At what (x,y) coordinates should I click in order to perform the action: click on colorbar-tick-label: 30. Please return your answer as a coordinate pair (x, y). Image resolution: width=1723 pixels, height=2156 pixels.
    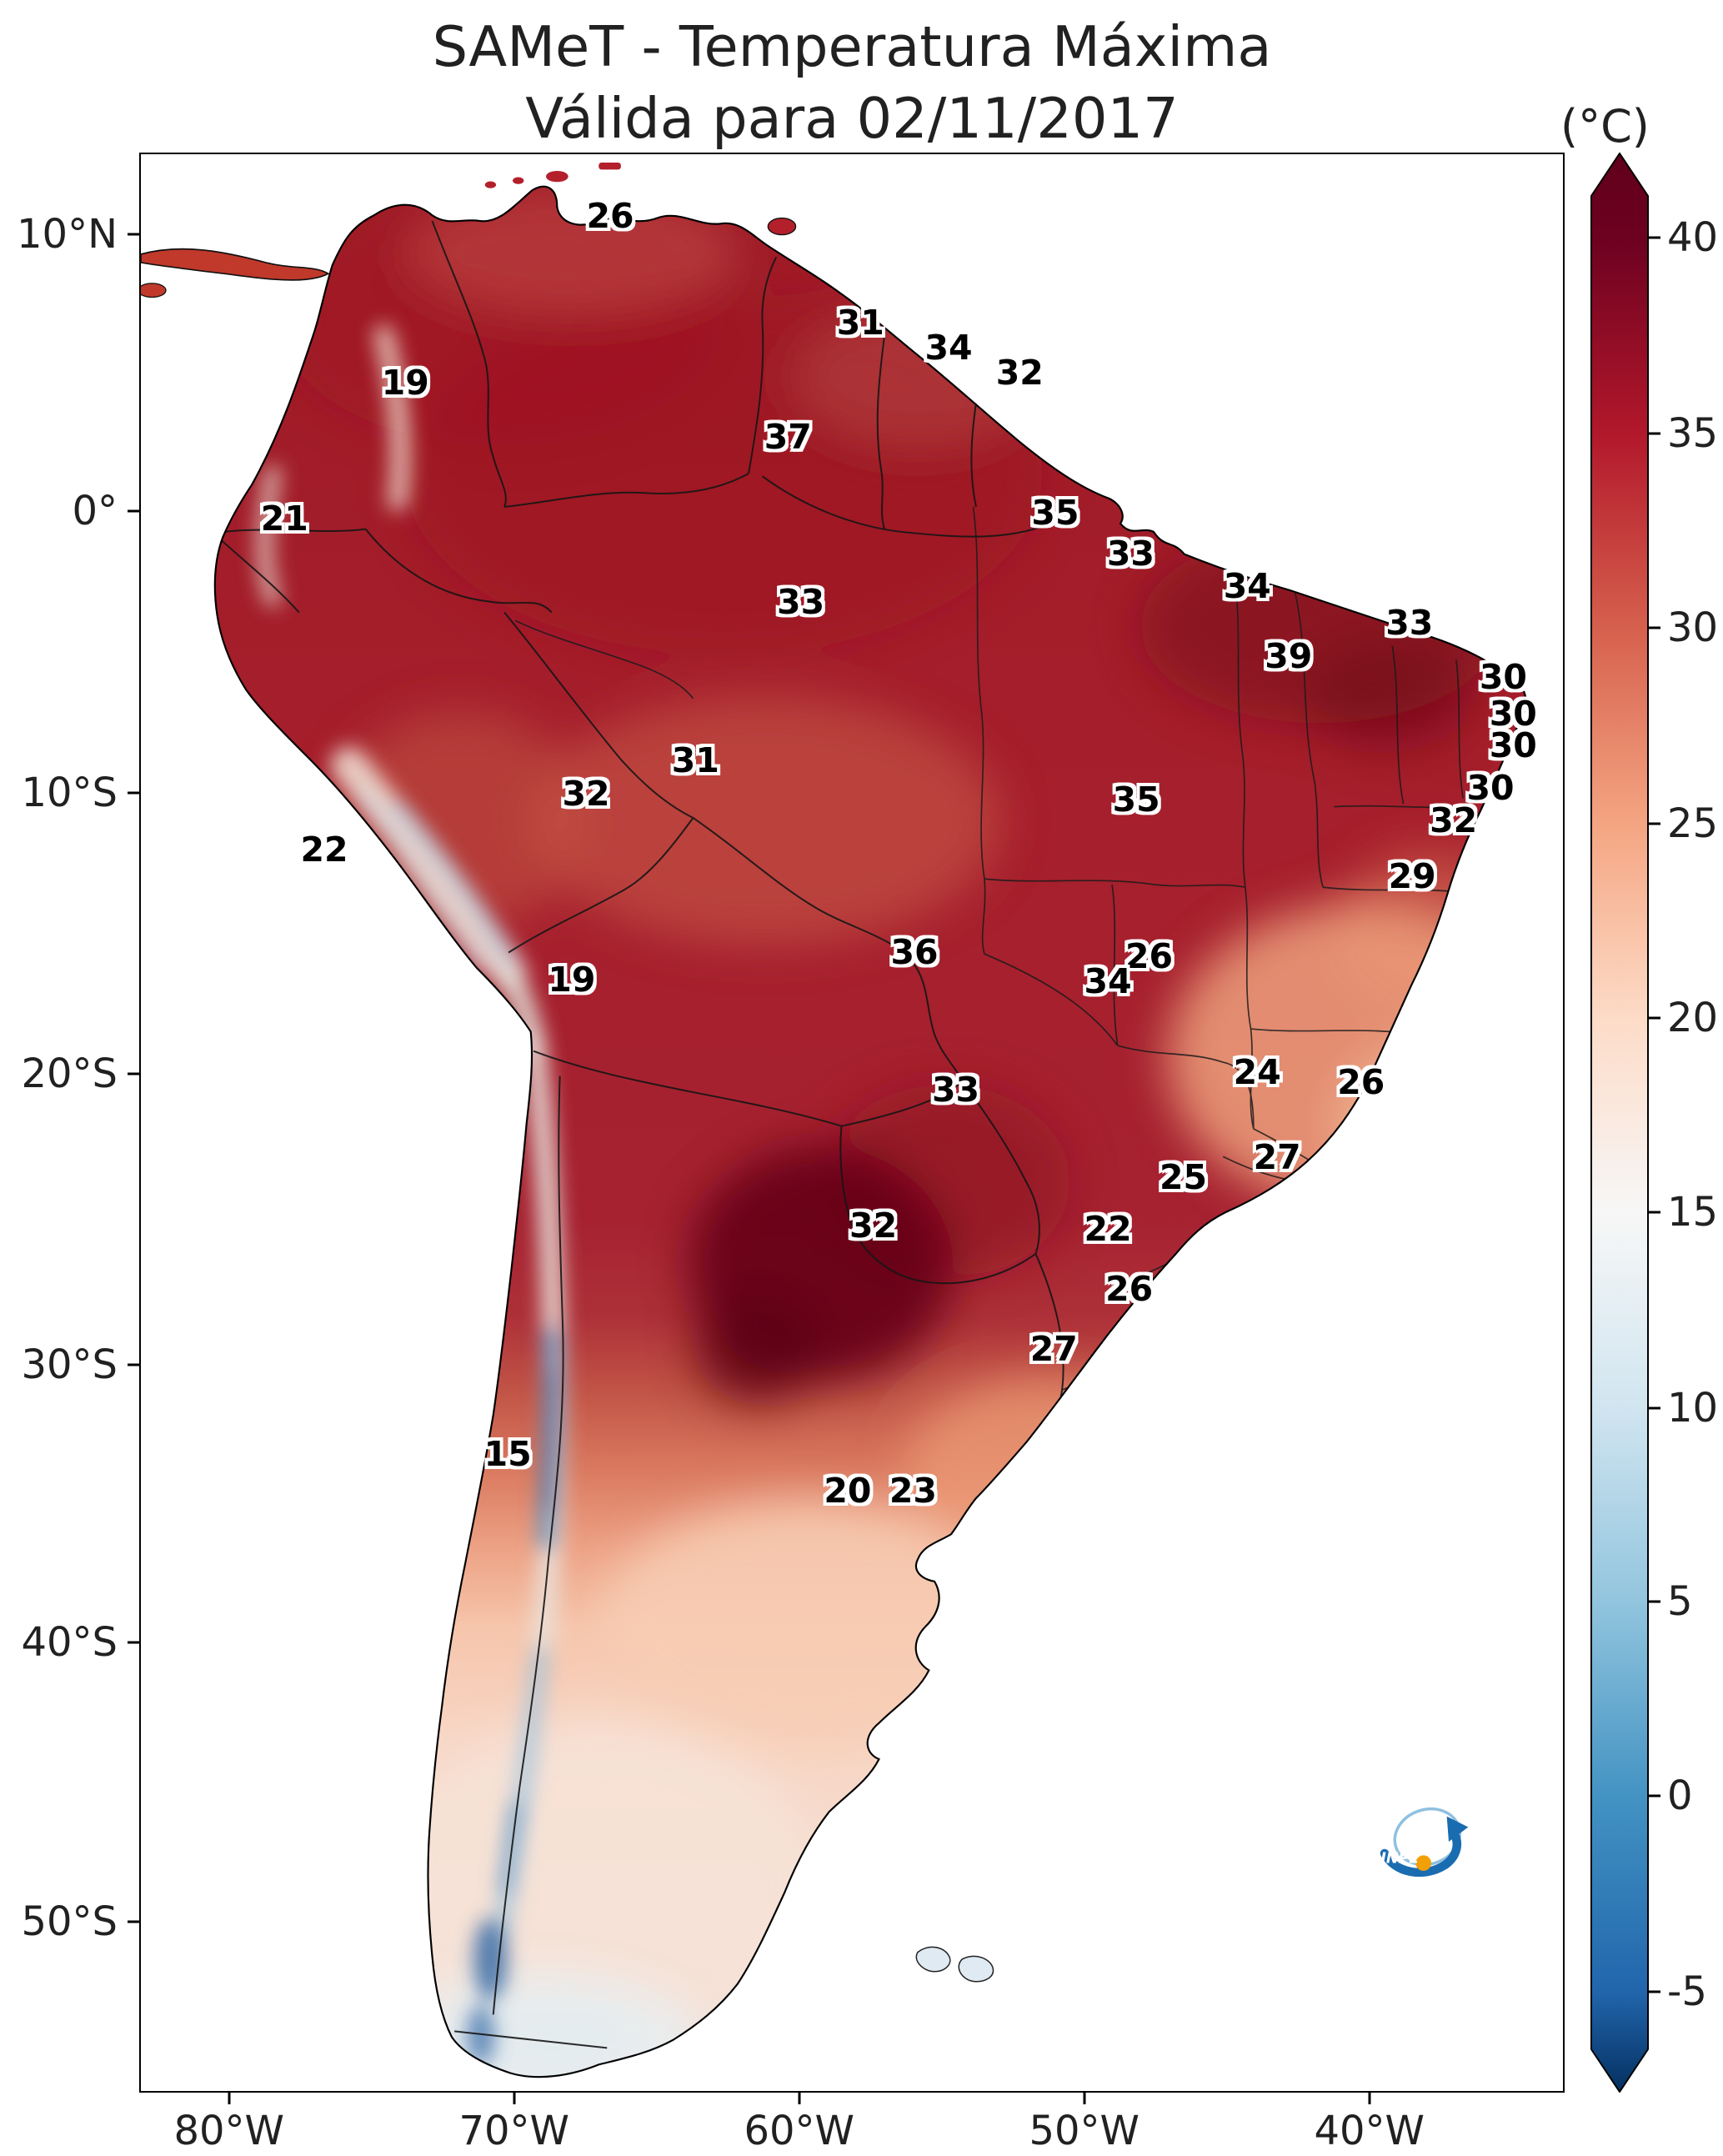
    Looking at the image, I should click on (1693, 628).